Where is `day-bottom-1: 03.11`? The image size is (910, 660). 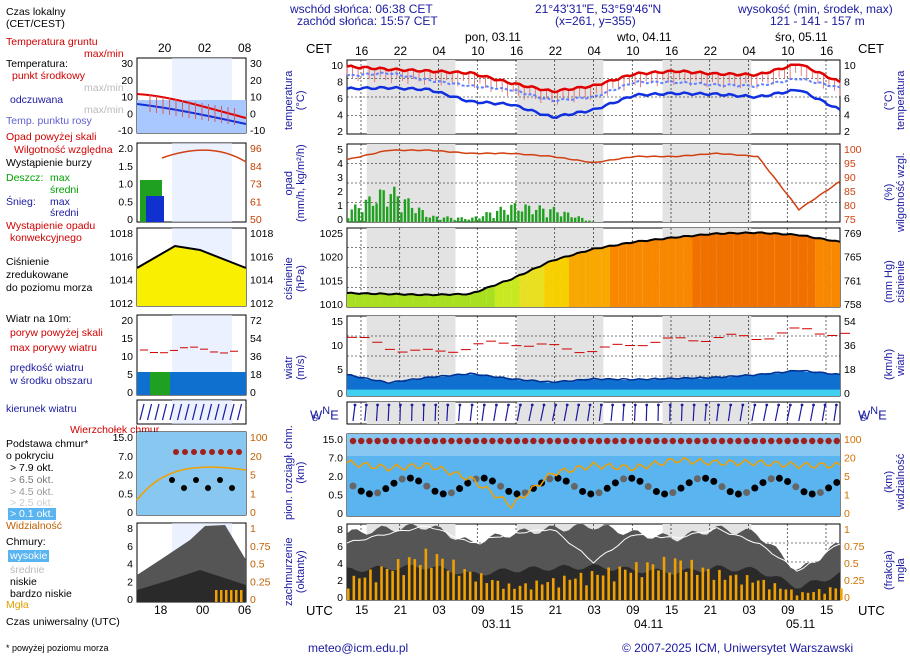 day-bottom-1: 03.11 is located at coordinates (497, 624).